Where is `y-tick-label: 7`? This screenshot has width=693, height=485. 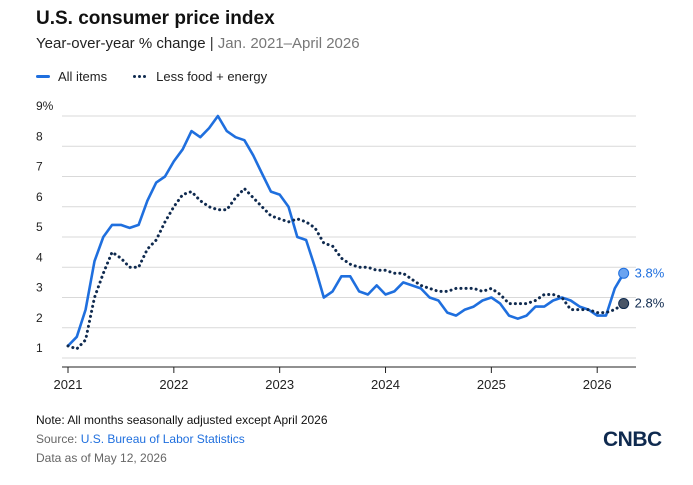 y-tick-label: 7 is located at coordinates (39, 167).